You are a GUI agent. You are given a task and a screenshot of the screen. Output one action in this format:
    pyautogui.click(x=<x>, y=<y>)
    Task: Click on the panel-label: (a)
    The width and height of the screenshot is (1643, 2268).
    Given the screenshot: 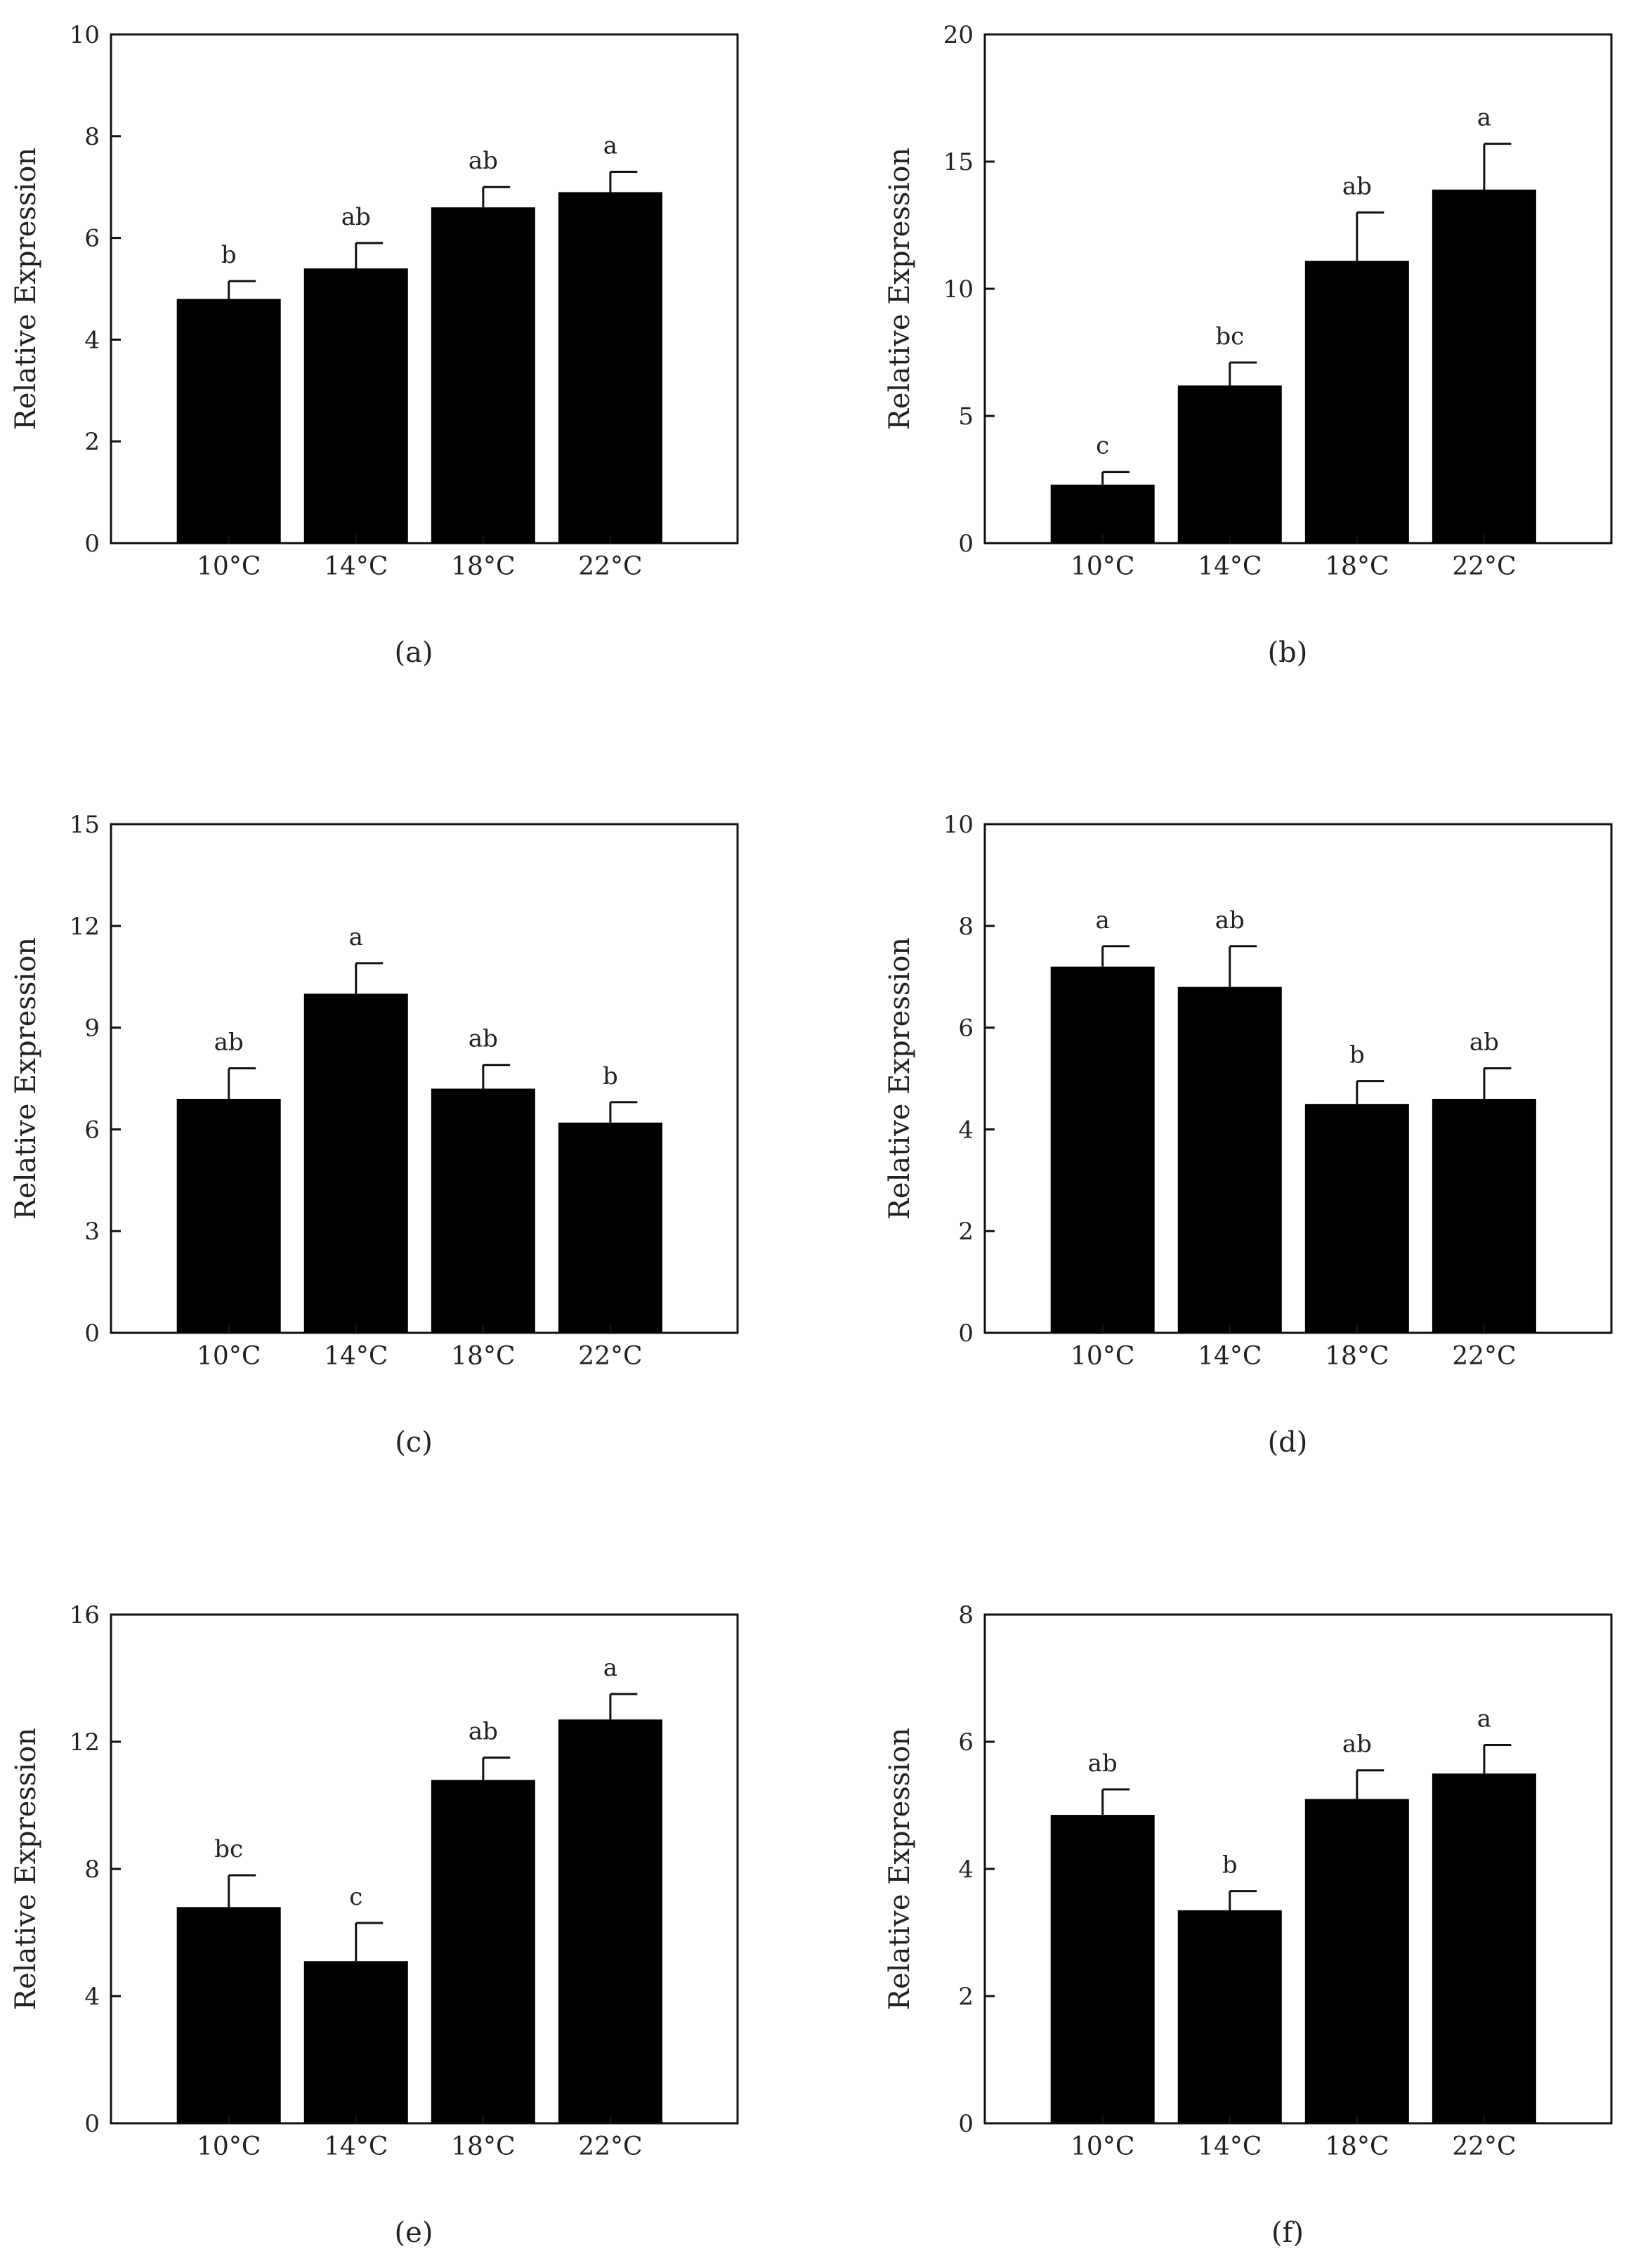 What is the action you would take?
    pyautogui.click(x=413, y=653)
    